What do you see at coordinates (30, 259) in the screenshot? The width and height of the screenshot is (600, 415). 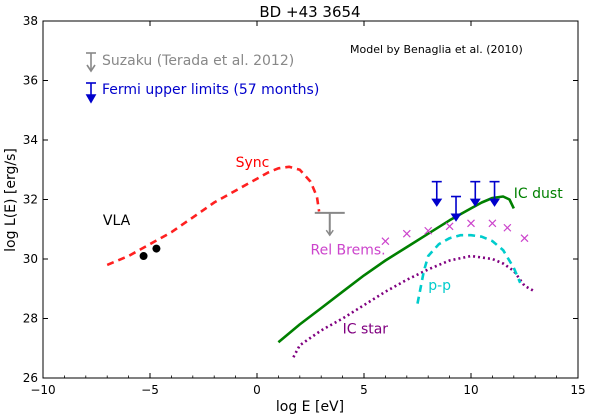 I see `y-tick-label: 30` at bounding box center [30, 259].